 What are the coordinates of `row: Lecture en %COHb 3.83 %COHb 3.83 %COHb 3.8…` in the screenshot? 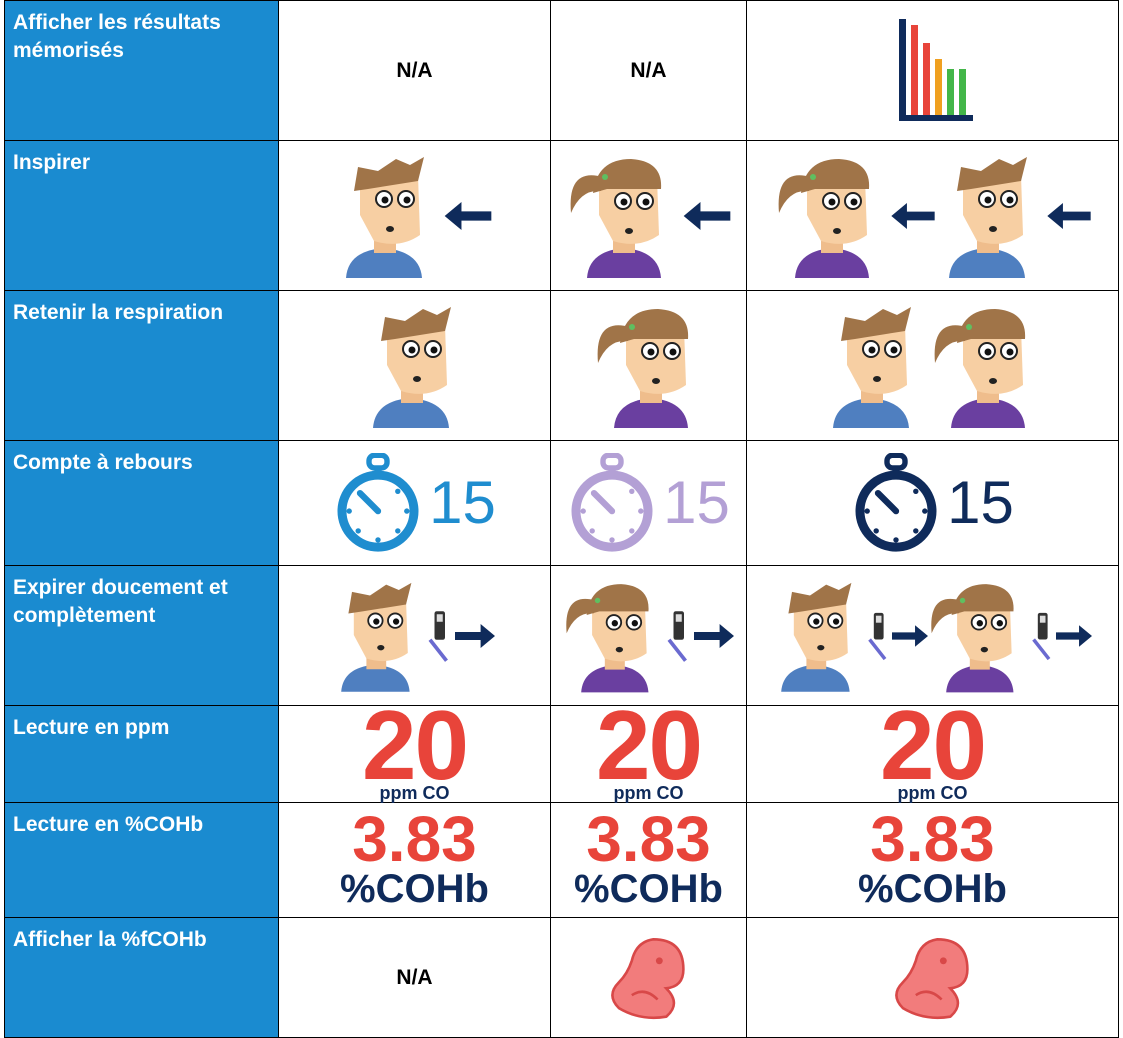 It's located at (561, 860).